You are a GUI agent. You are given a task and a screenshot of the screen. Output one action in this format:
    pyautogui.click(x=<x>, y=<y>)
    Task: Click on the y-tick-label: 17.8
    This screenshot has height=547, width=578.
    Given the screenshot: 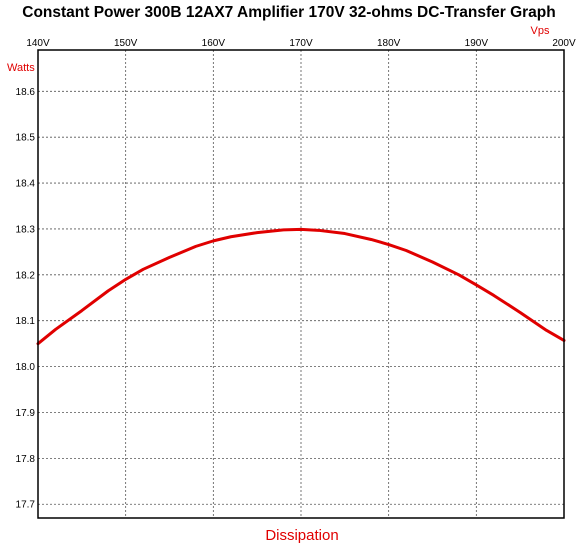 What is the action you would take?
    pyautogui.click(x=26, y=459)
    